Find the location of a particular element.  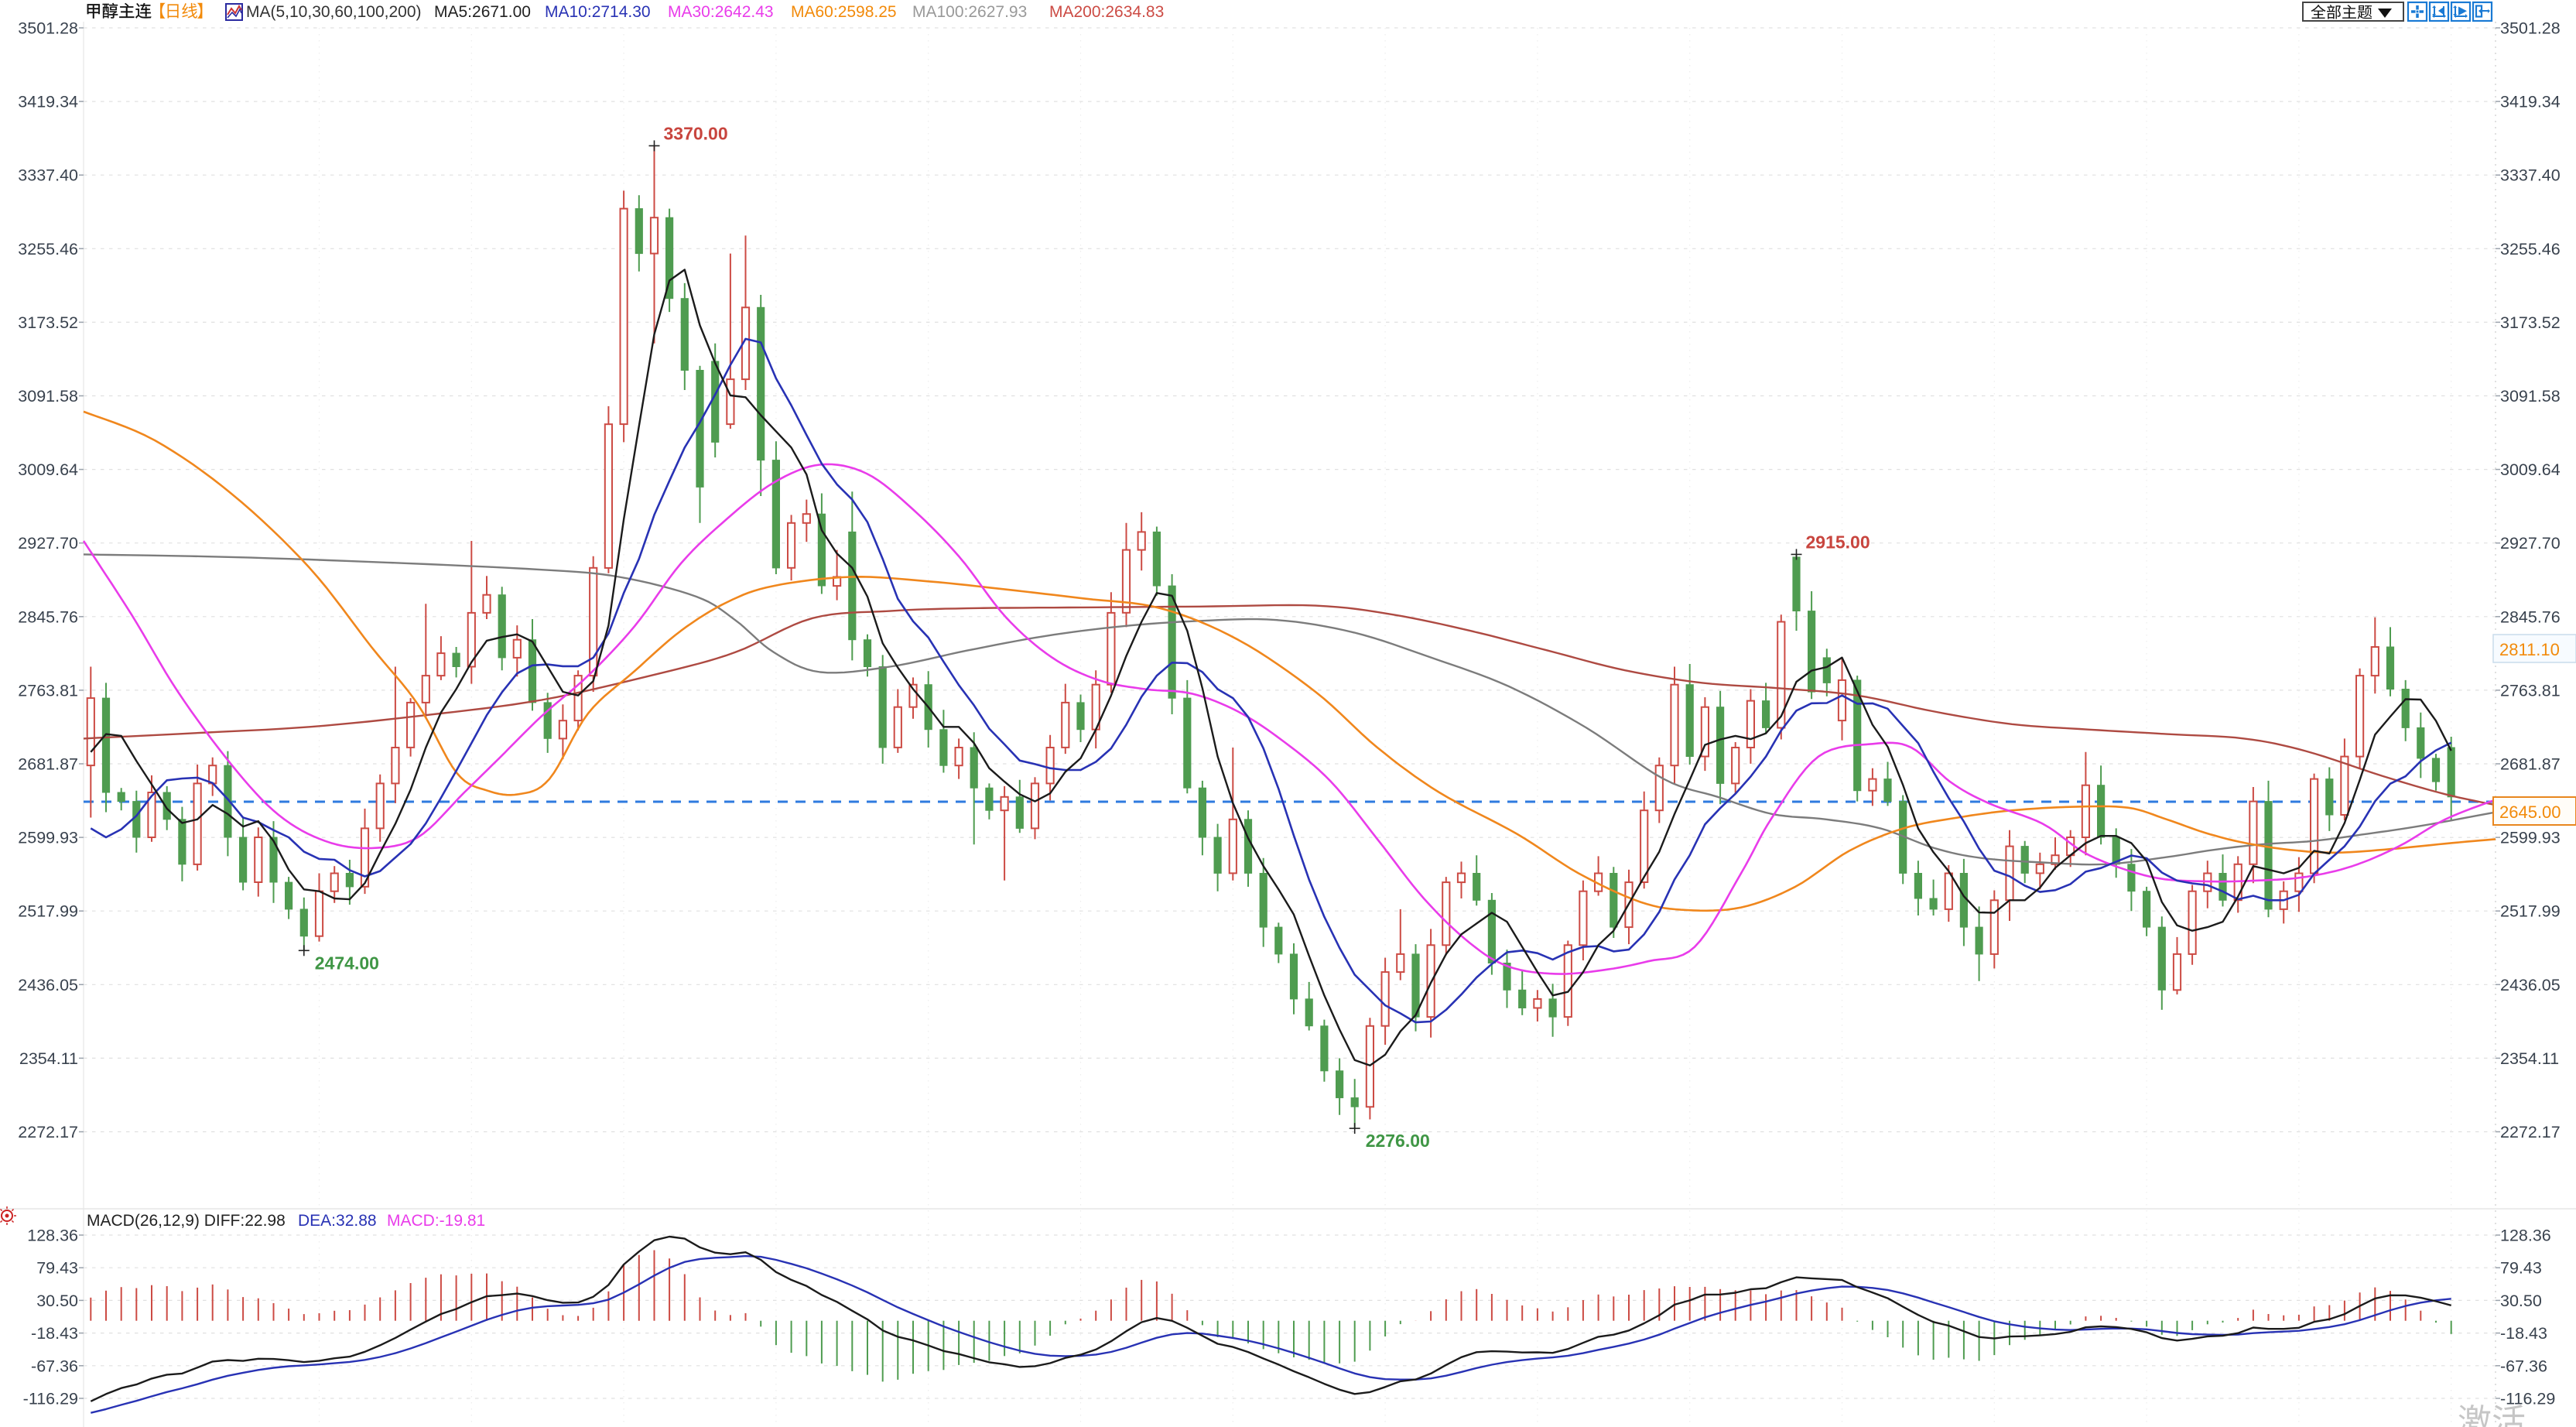

svg-text: 2915.00 is located at coordinates (1838, 542).